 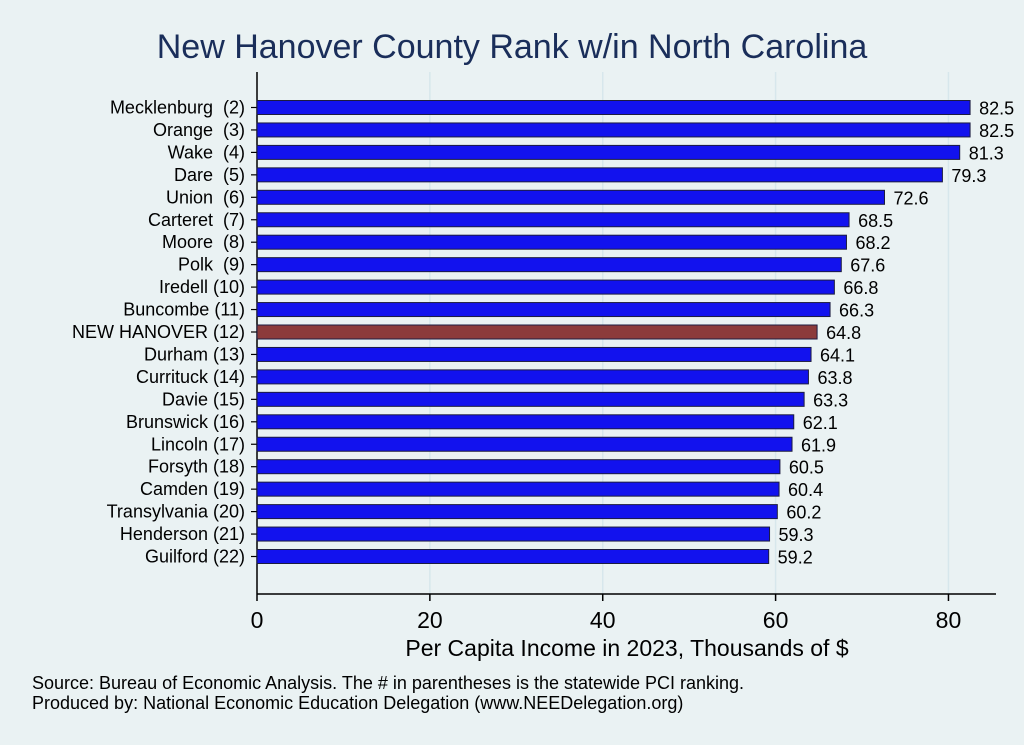 I want to click on value-label-5: 68.5, so click(x=875, y=221).